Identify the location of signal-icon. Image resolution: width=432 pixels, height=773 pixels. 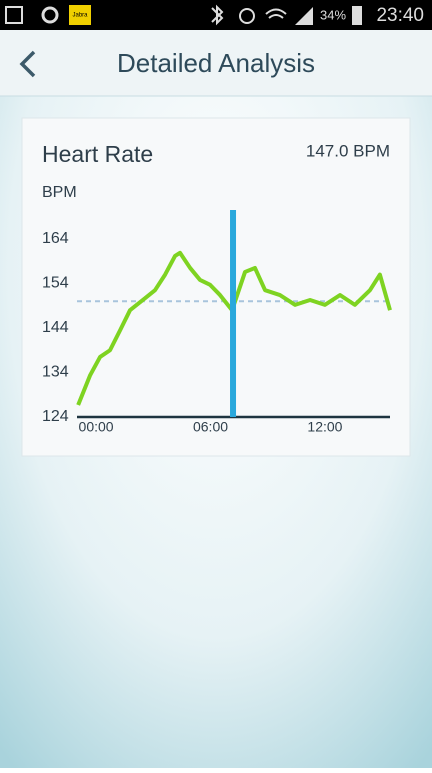
(304, 16).